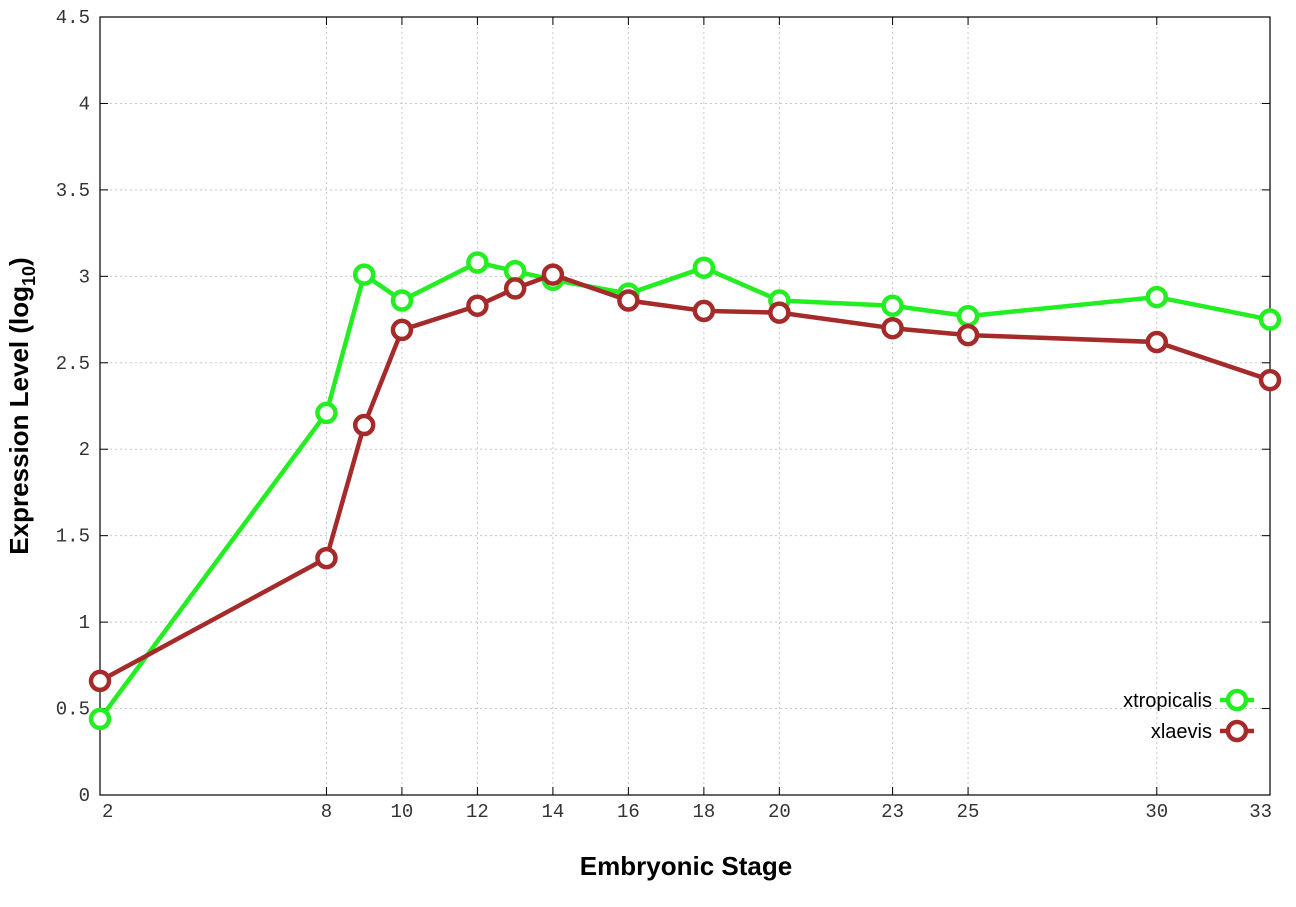 Image resolution: width=1296 pixels, height=907 pixels. I want to click on legend-item-xtropicalis: xtropicalis, so click(1188, 700).